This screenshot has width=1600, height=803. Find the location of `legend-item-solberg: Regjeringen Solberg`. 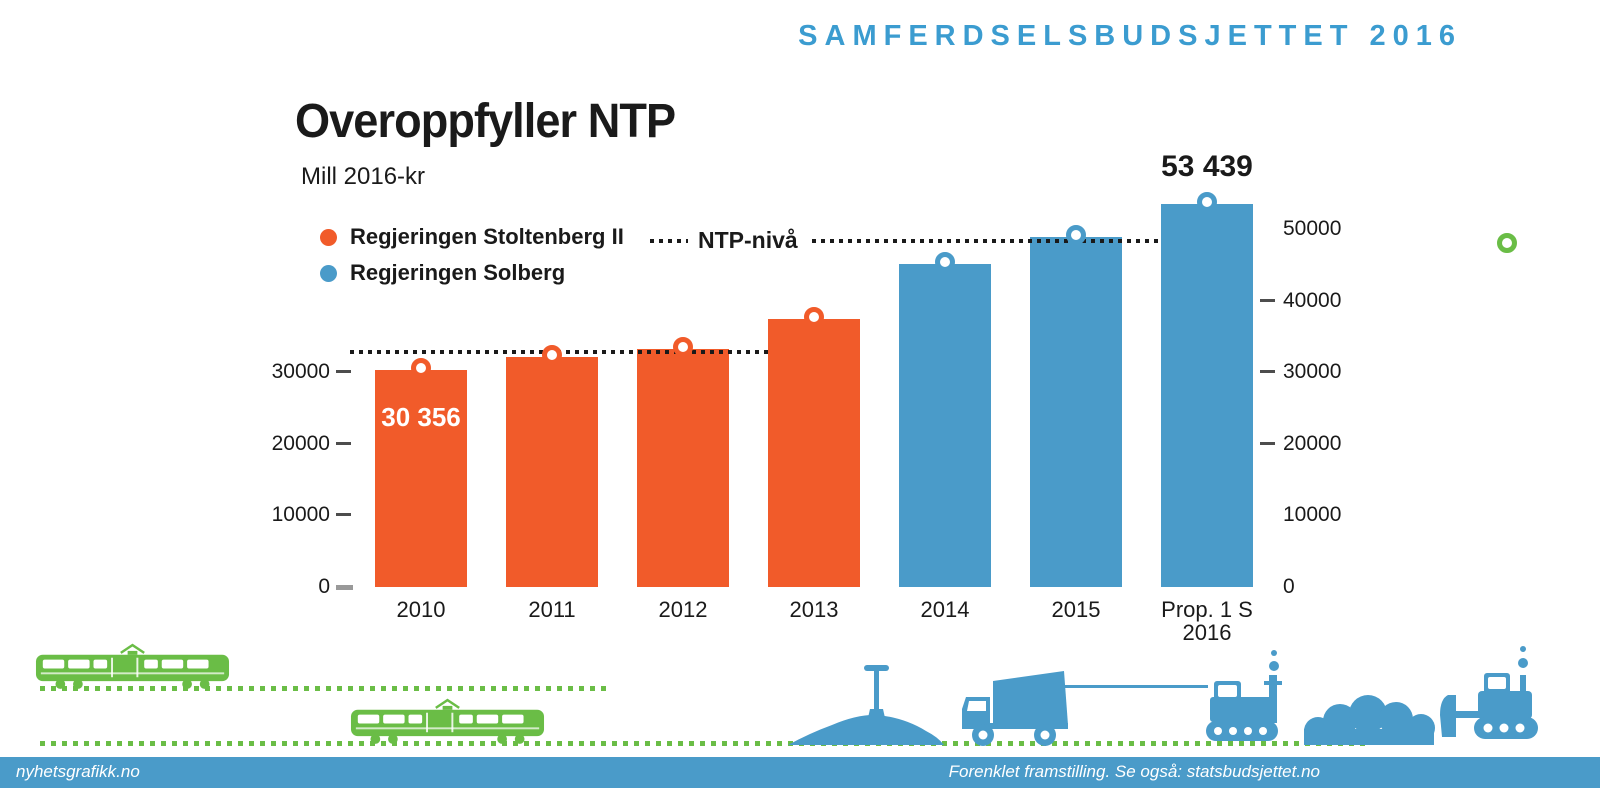

legend-item-solberg: Regjeringen Solberg is located at coordinates (472, 273).